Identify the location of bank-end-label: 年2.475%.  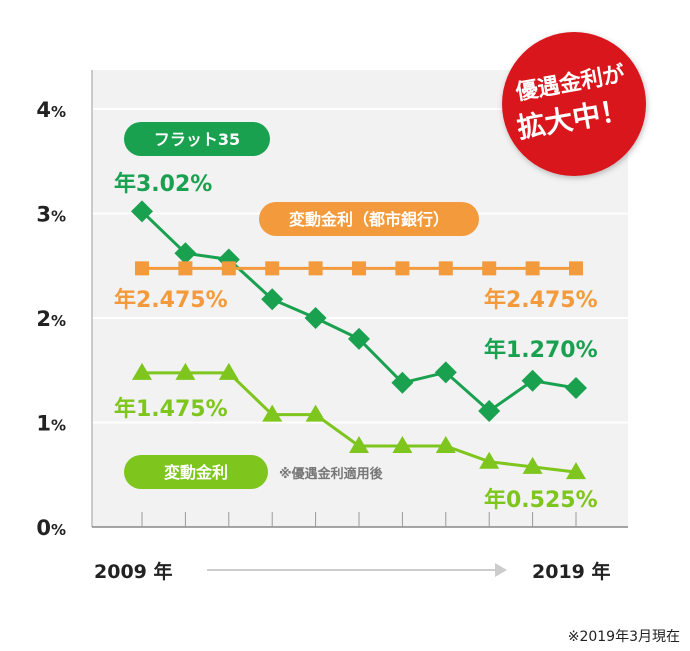
(541, 300).